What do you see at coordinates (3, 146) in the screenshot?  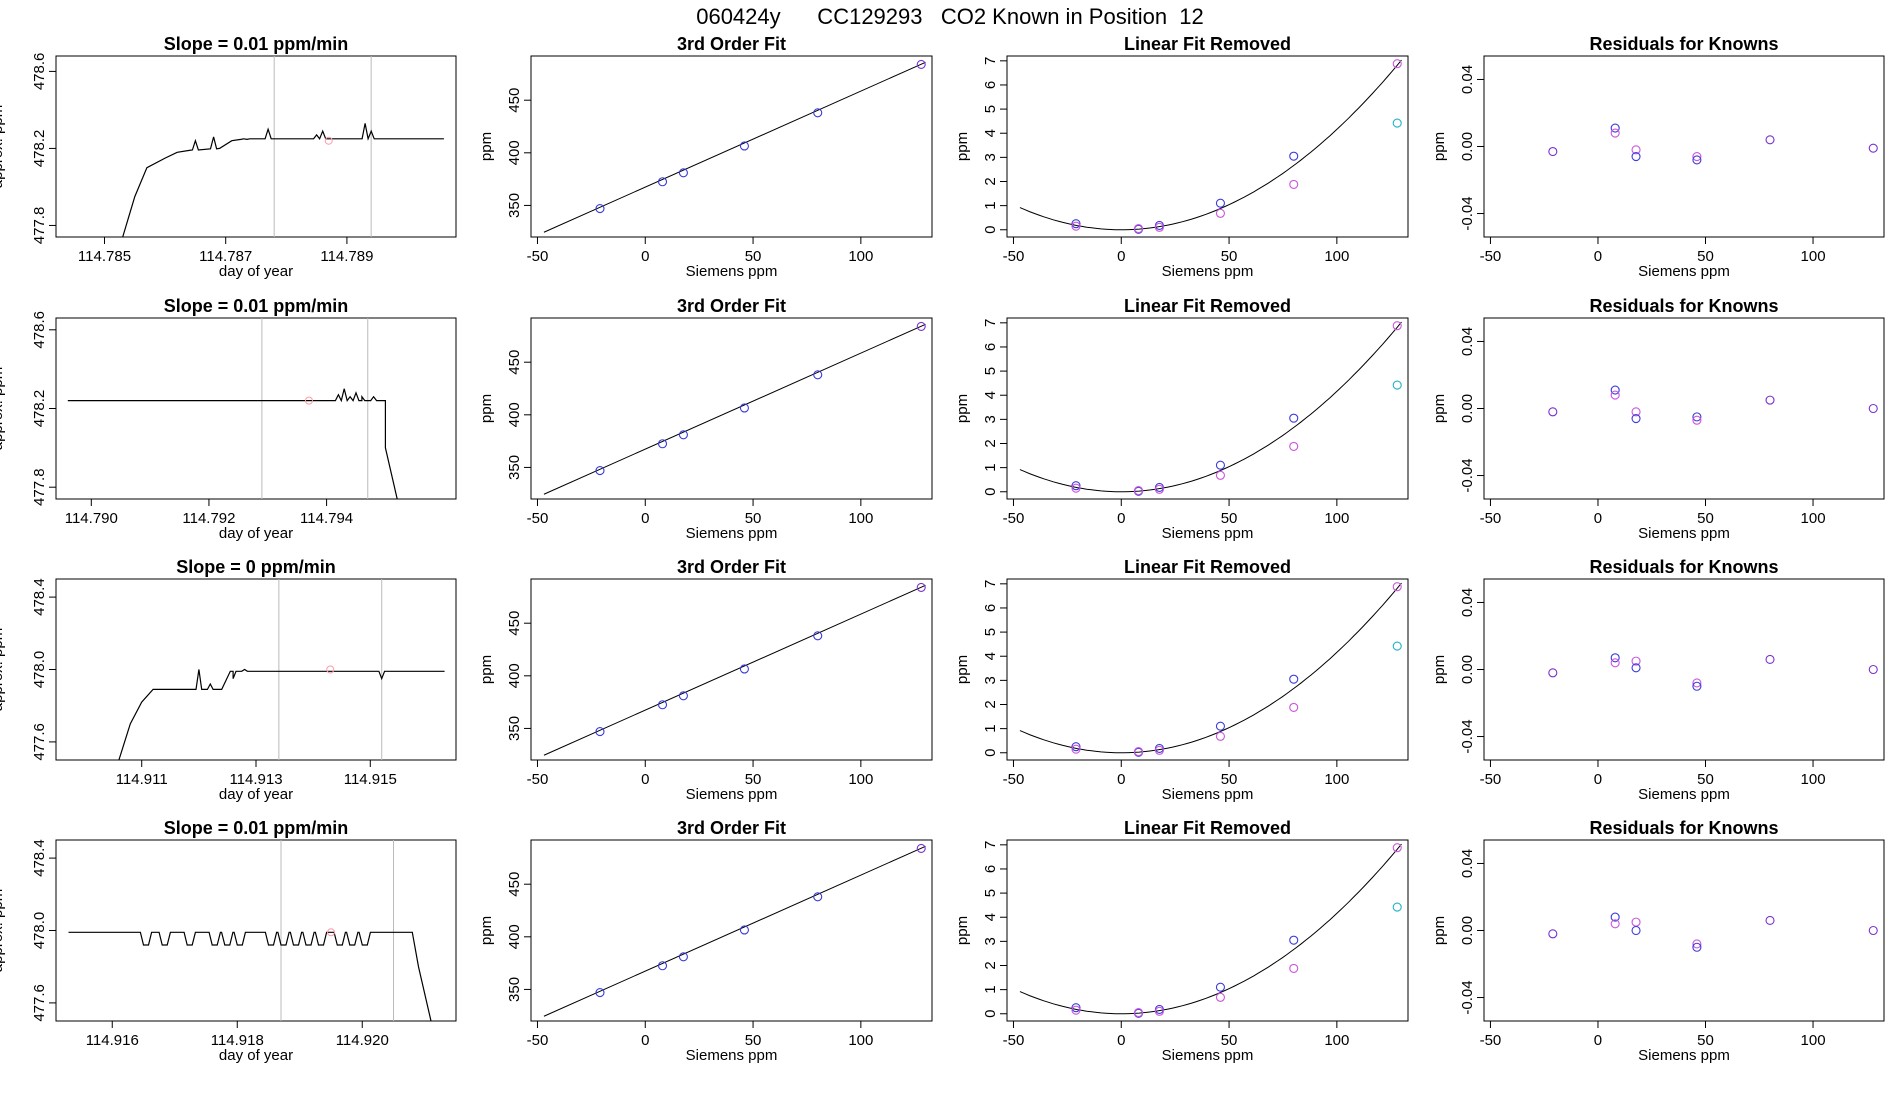 I see `y-axis-label: approx. ppm` at bounding box center [3, 146].